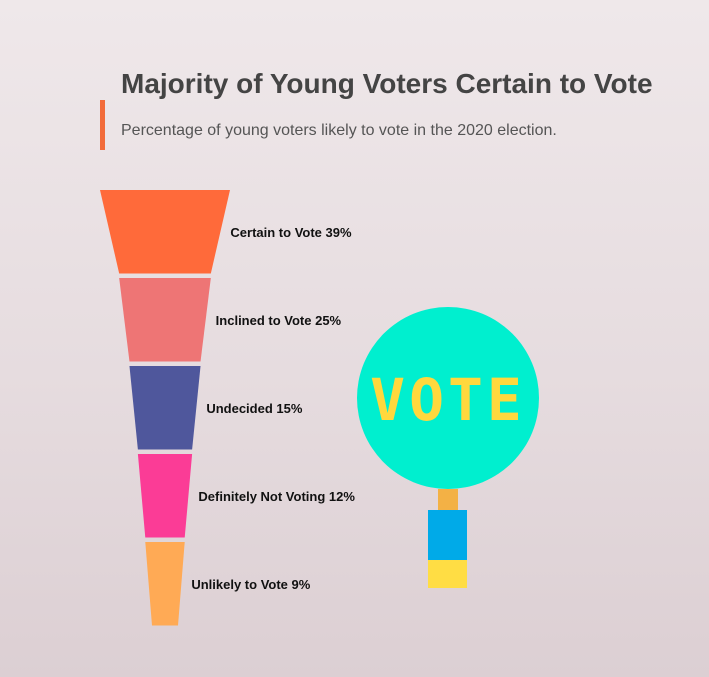  I want to click on vote-sign-text: VOTE, so click(448, 400).